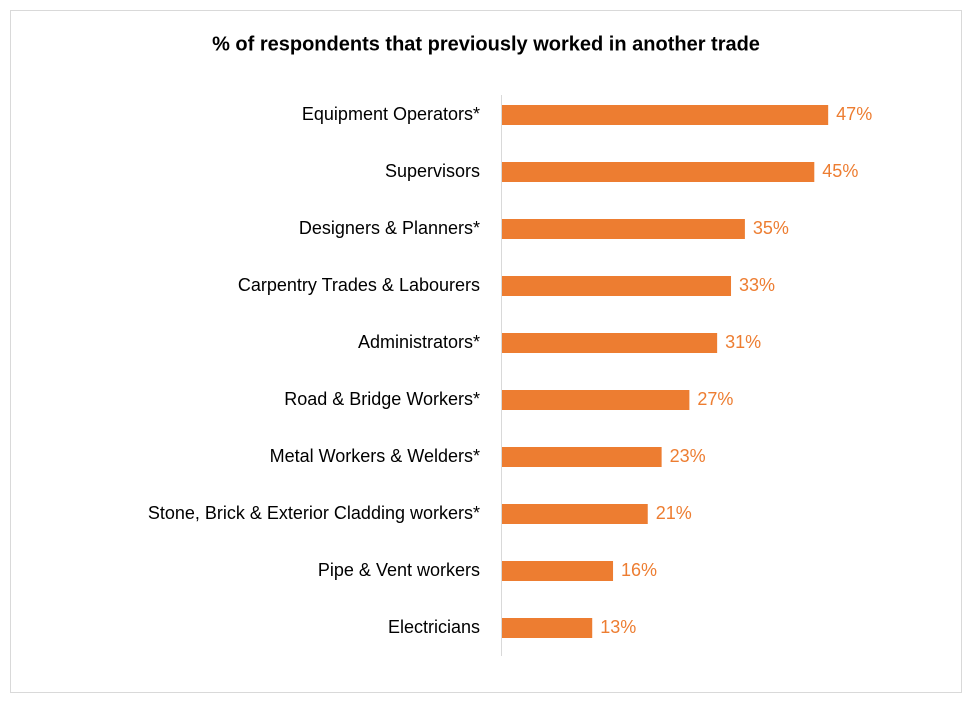 The image size is (973, 704). I want to click on category-label: Equipment Operators*, so click(391, 114).